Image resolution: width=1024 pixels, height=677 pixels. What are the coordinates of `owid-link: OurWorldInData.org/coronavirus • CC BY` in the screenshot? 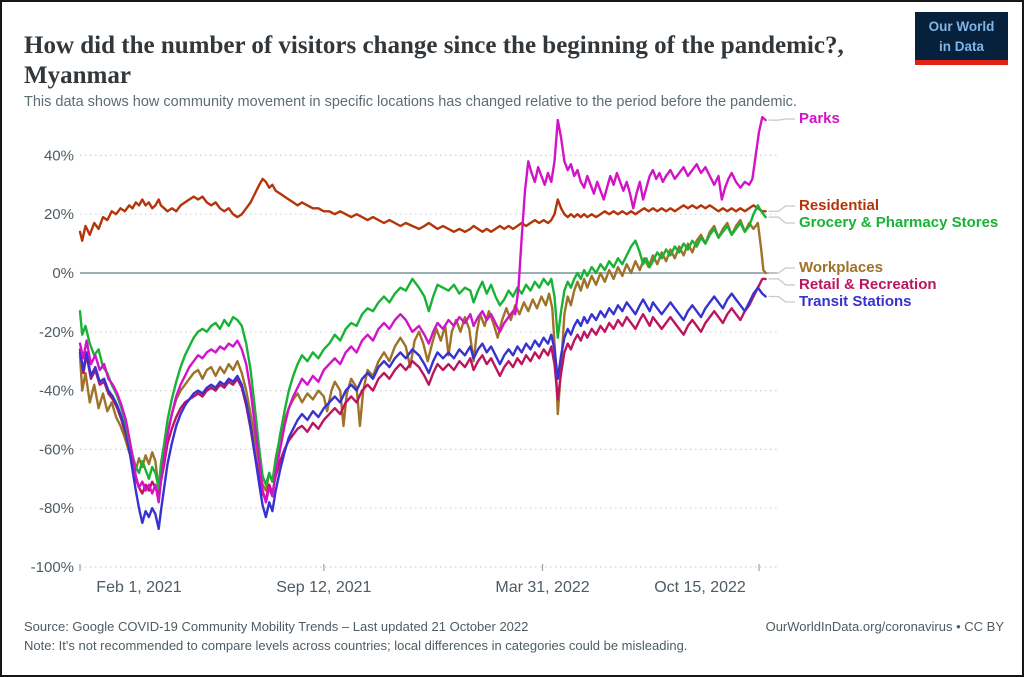 It's located at (884, 626).